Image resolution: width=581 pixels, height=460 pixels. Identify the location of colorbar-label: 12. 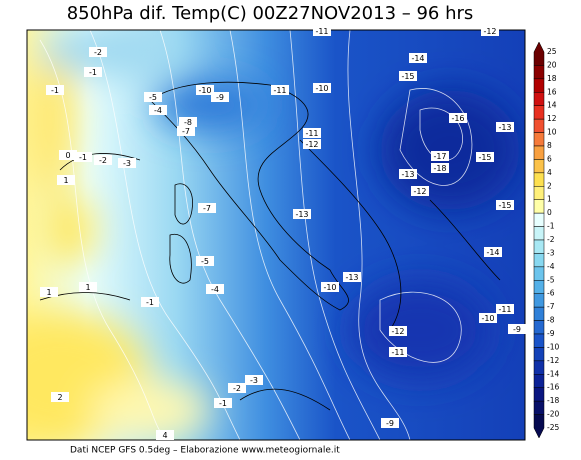
(552, 118).